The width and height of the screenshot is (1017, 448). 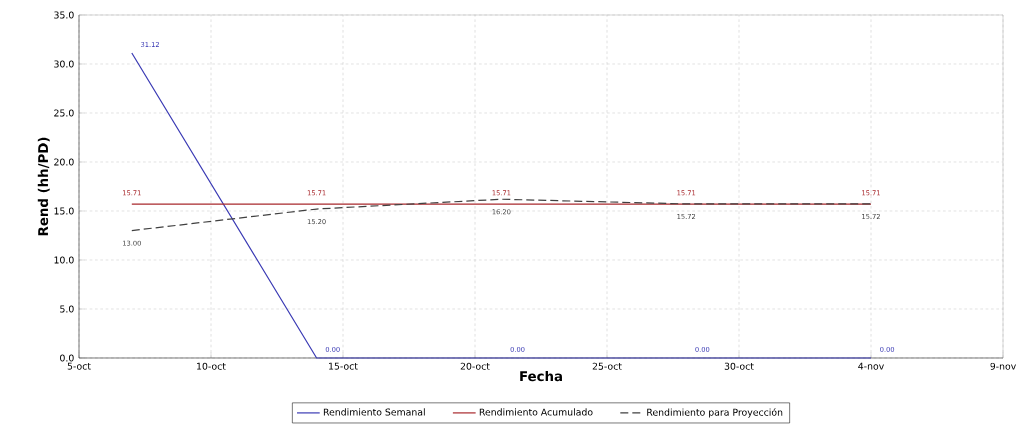 I want to click on y-tick-label: 25.0, so click(x=64, y=113).